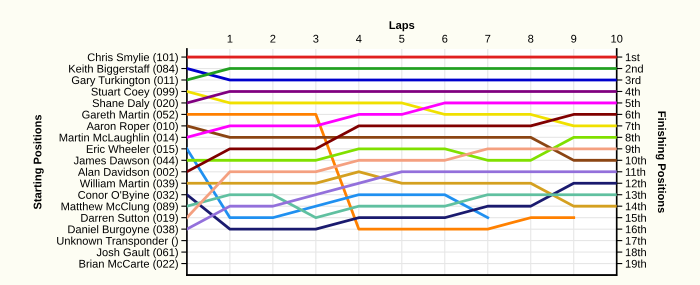  What do you see at coordinates (117, 241) in the screenshot?
I see `category-label: Unknown Transponder ()` at bounding box center [117, 241].